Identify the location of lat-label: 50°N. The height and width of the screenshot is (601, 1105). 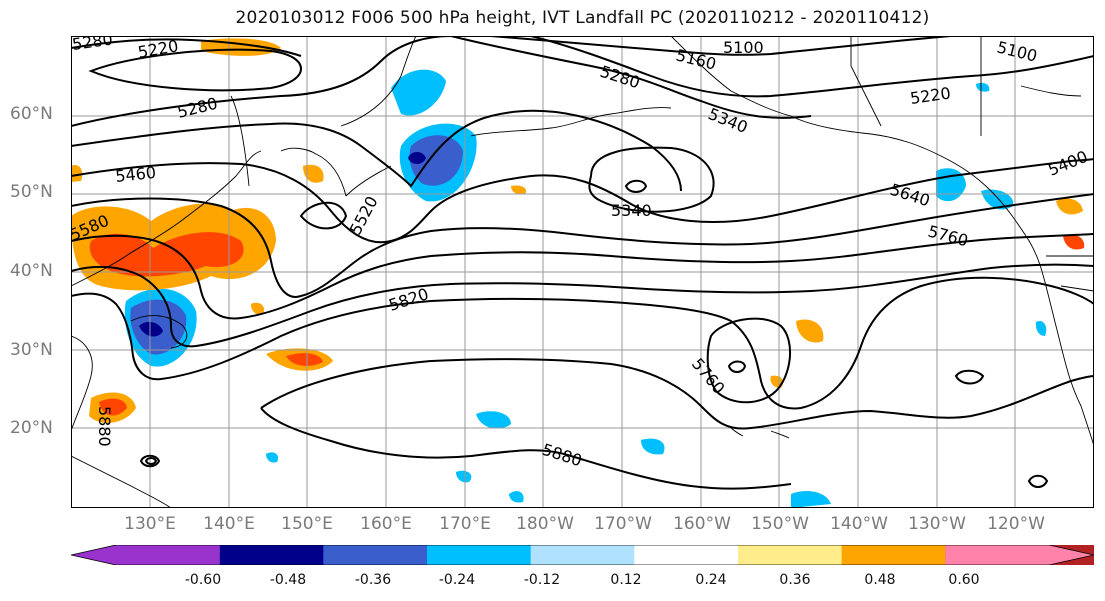
(31, 192).